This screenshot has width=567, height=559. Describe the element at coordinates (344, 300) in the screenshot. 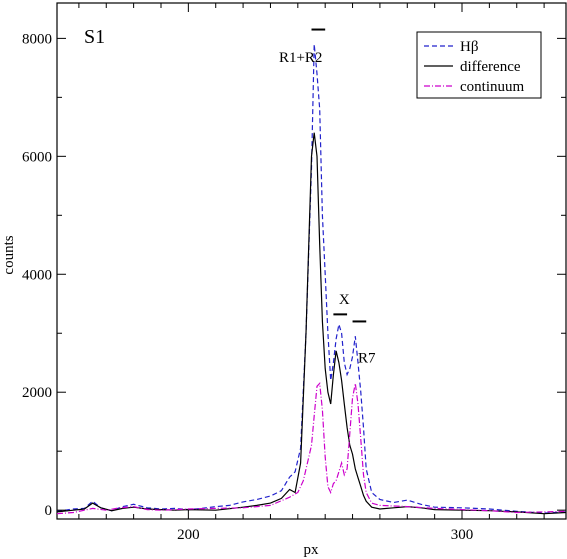

I see `peak-annotation: X` at that location.